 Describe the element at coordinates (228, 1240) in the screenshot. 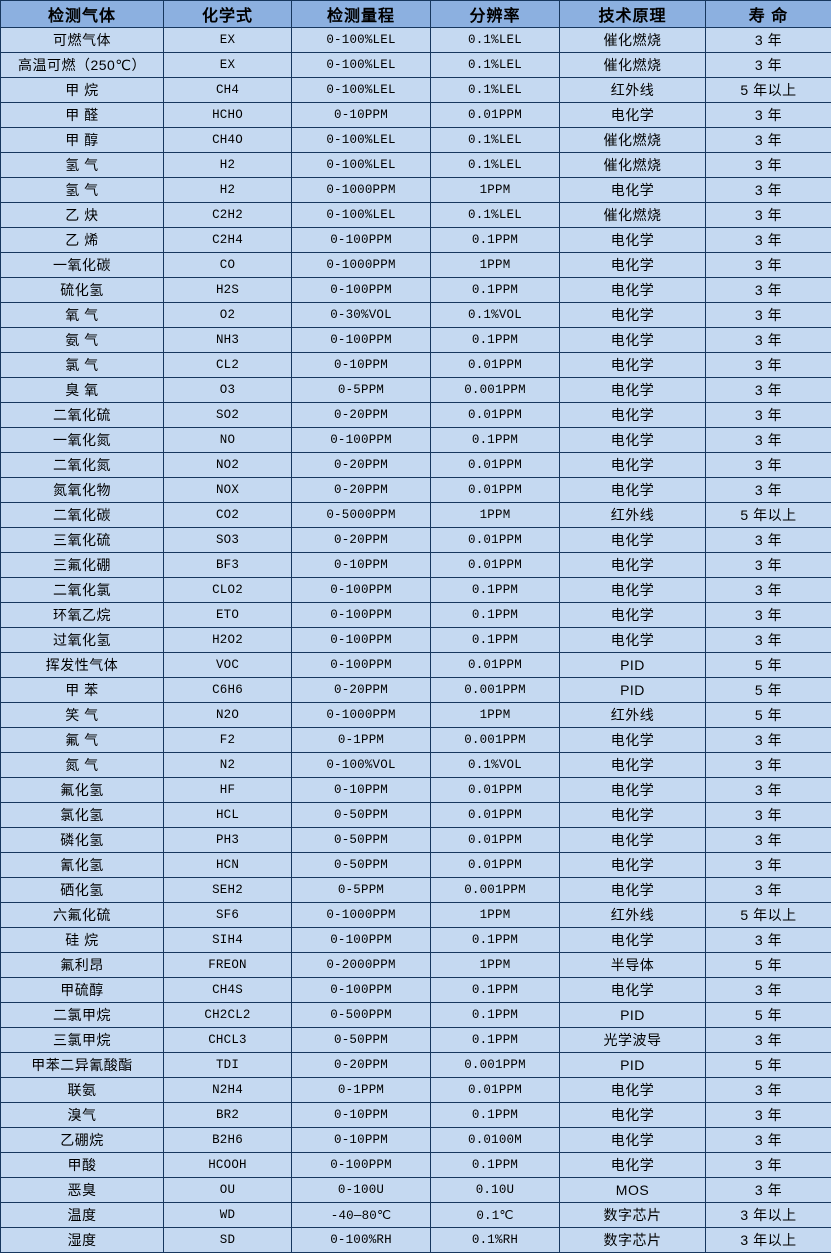

I see `cell-formula: SD` at that location.